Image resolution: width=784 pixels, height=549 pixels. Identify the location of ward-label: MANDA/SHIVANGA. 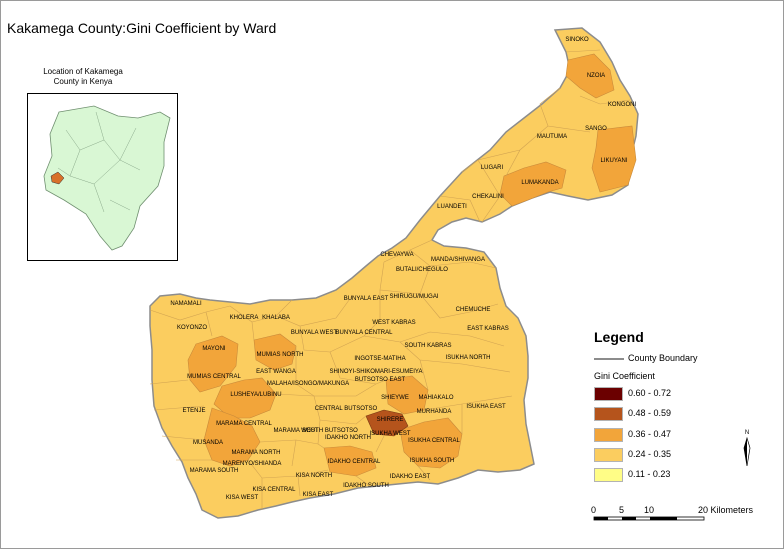
(458, 260).